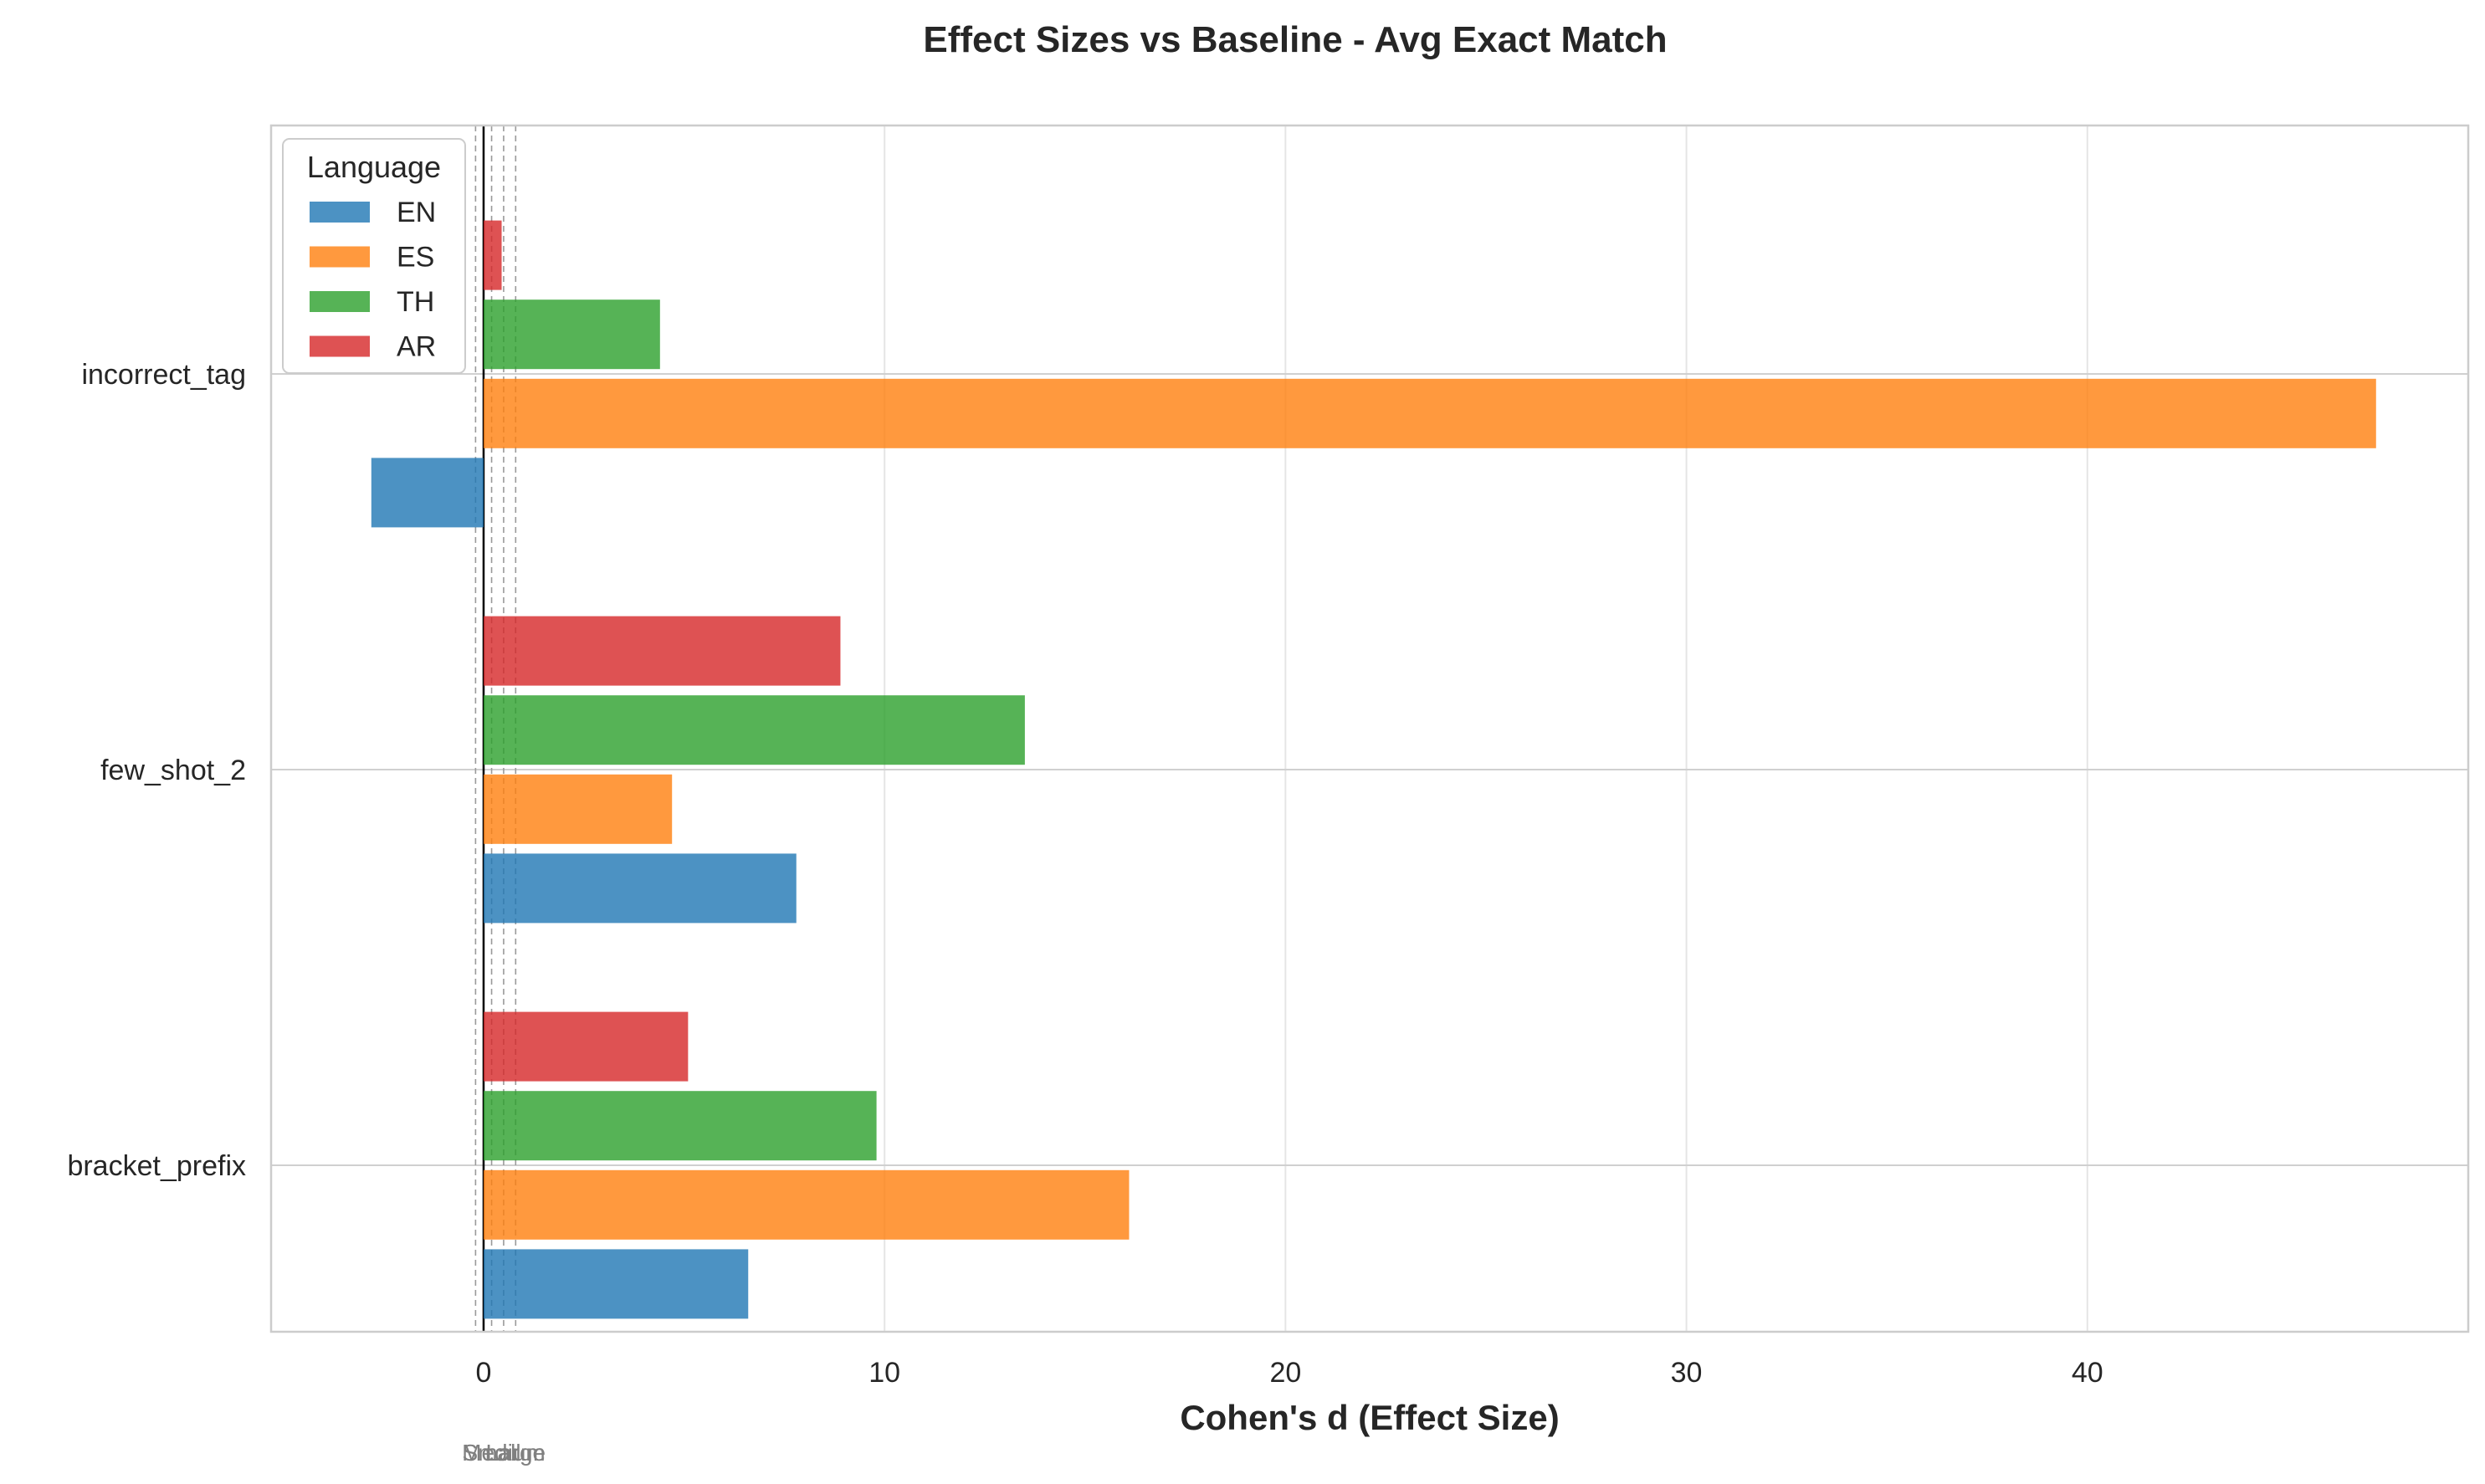 This screenshot has height=1484, width=2485. I want to click on legend: Language EN ES TH AR, so click(374, 256).